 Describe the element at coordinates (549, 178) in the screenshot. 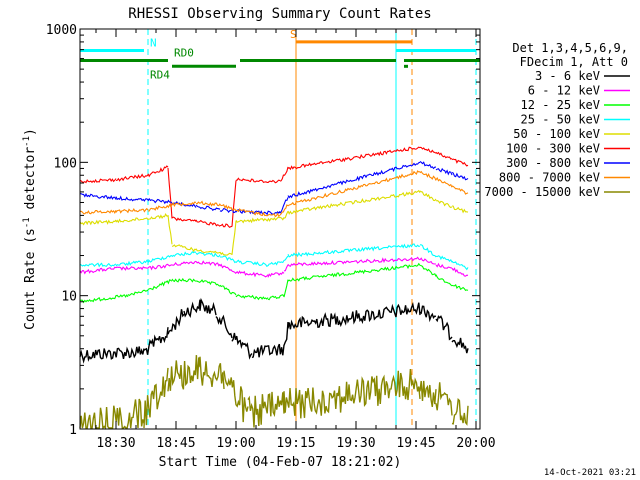

I see `legend-label-7: 800 - 7000 keV` at that location.